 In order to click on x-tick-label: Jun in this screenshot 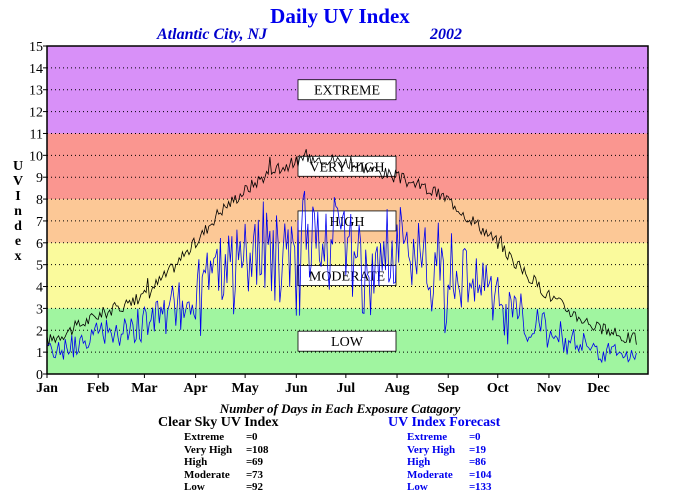, I will do `click(296, 388)`.